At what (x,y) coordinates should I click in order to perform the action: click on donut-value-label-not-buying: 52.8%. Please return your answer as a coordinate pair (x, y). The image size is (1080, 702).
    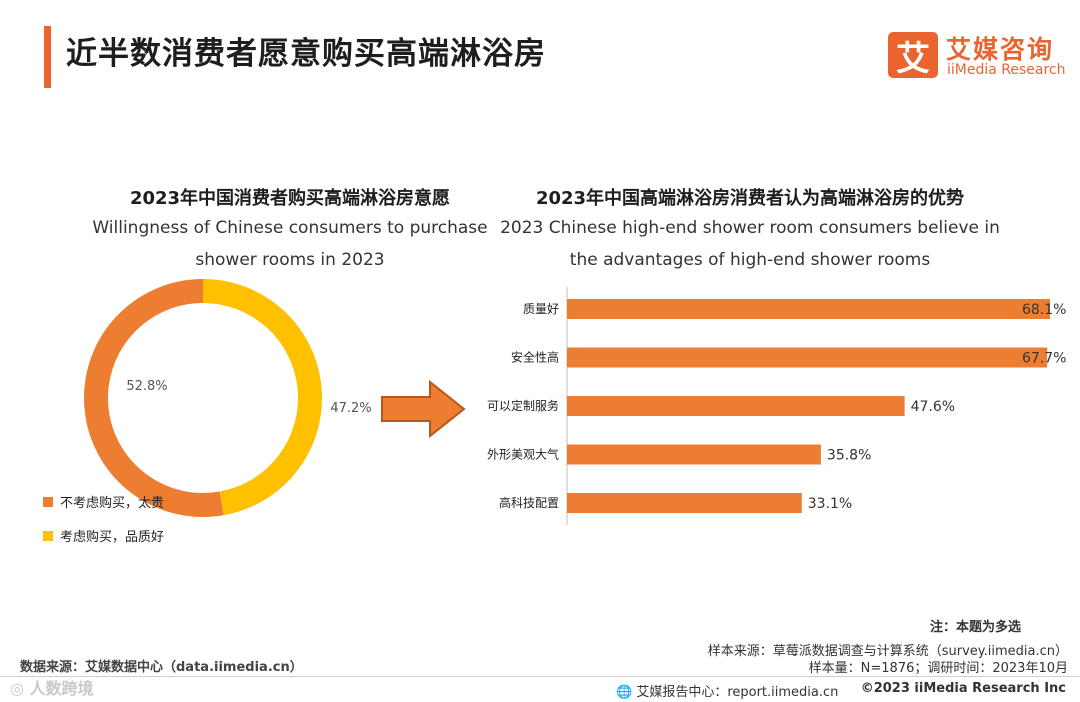
    Looking at the image, I should click on (146, 386).